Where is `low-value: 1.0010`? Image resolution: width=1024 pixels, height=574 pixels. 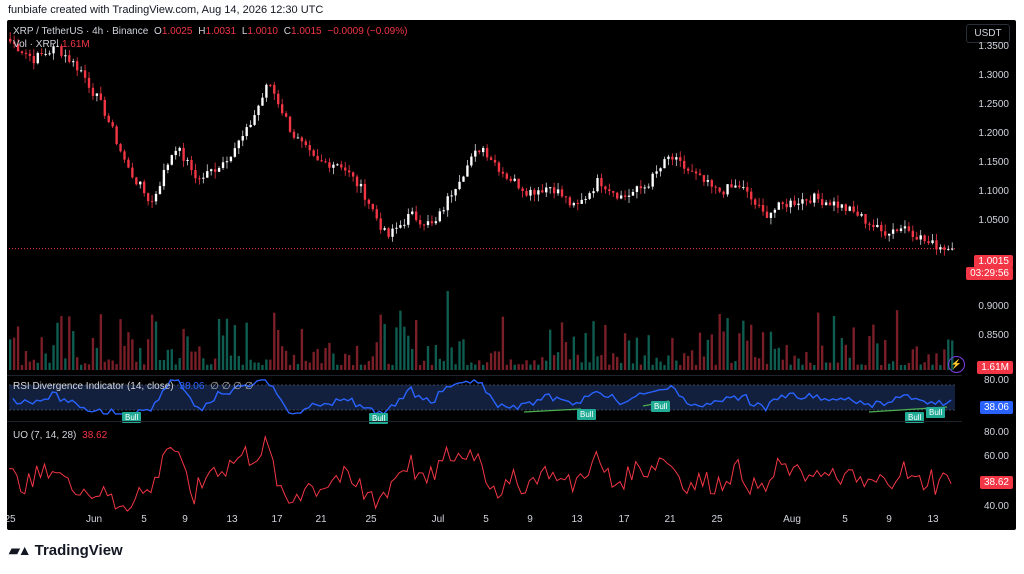
low-value: 1.0010 is located at coordinates (262, 31).